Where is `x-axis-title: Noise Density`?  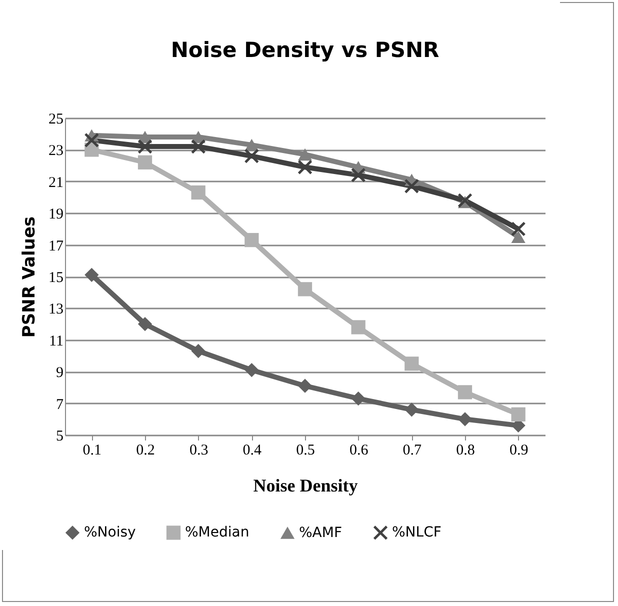 x-axis-title: Noise Density is located at coordinates (305, 486).